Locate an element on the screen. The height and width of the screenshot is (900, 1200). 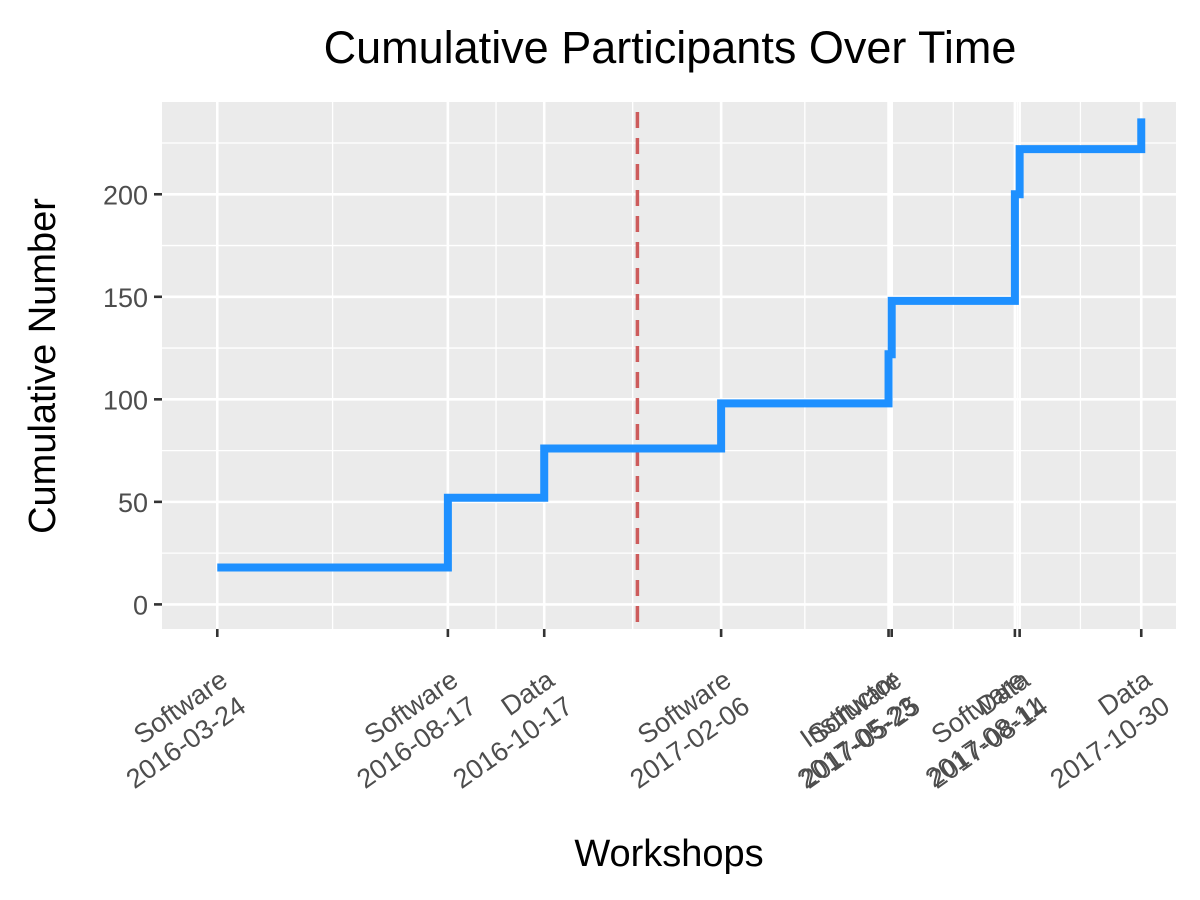
y-tick-label: 150 is located at coordinates (125, 298).